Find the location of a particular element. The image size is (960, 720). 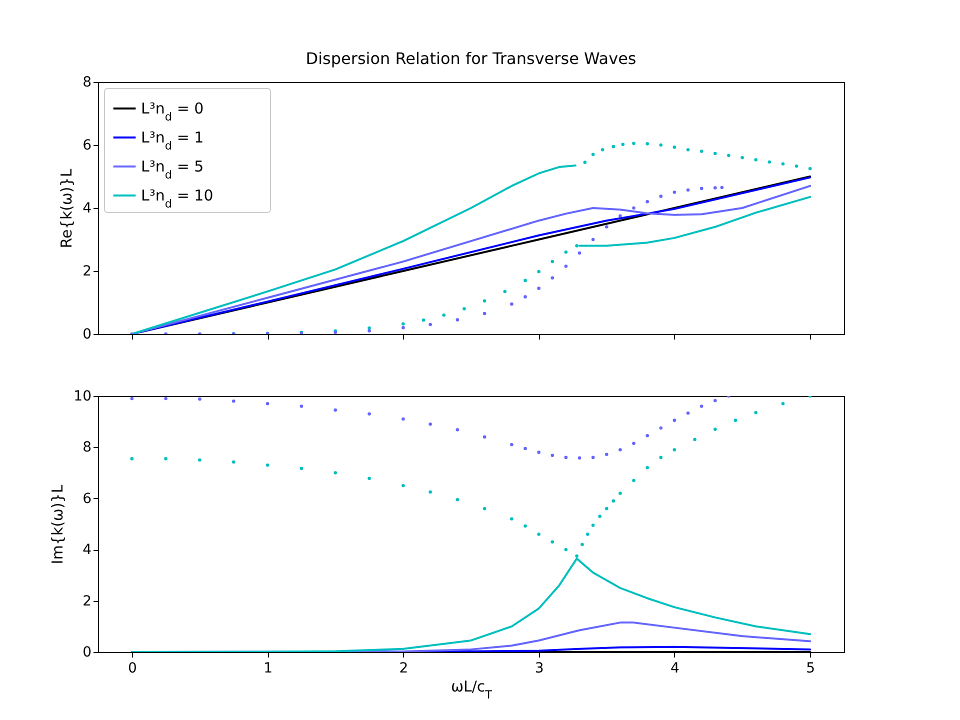

x-tick-label: 2 is located at coordinates (403, 668).